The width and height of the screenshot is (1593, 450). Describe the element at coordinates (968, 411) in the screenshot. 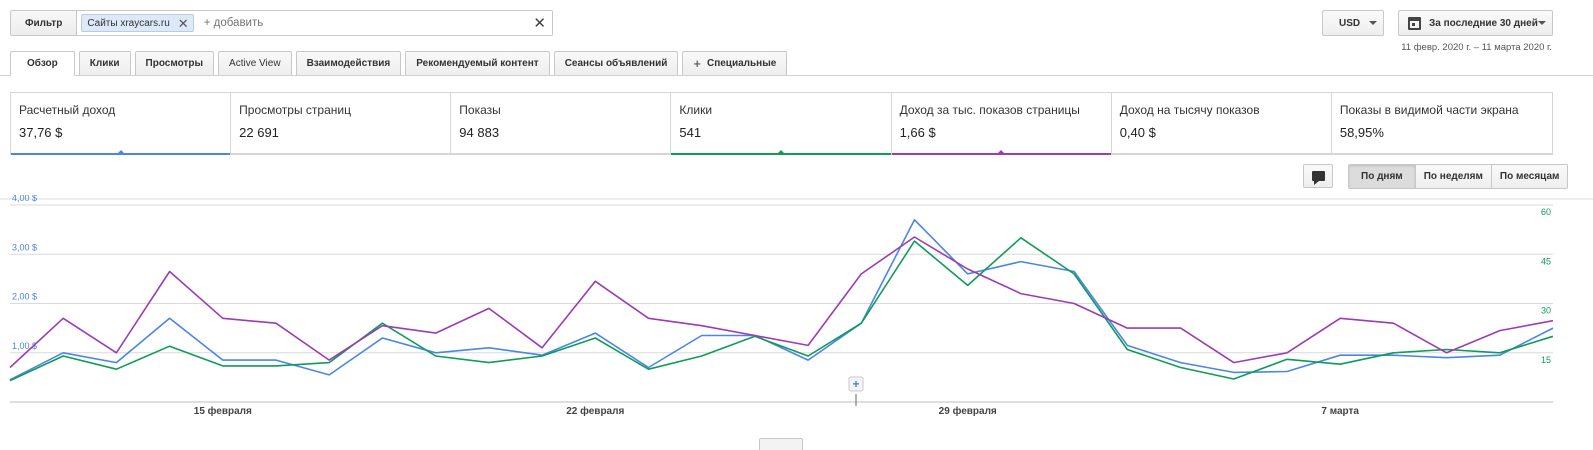

I see `x-tick-label: 29 февраля` at that location.